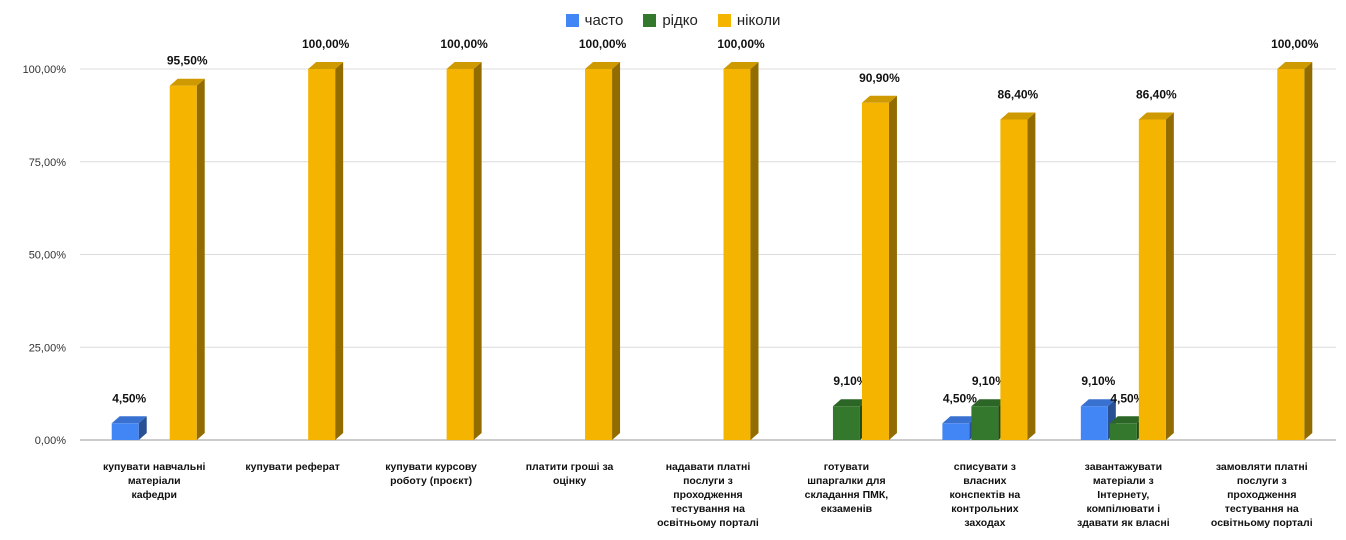 The image size is (1346, 540). I want to click on legend-label: рідко, so click(680, 20).